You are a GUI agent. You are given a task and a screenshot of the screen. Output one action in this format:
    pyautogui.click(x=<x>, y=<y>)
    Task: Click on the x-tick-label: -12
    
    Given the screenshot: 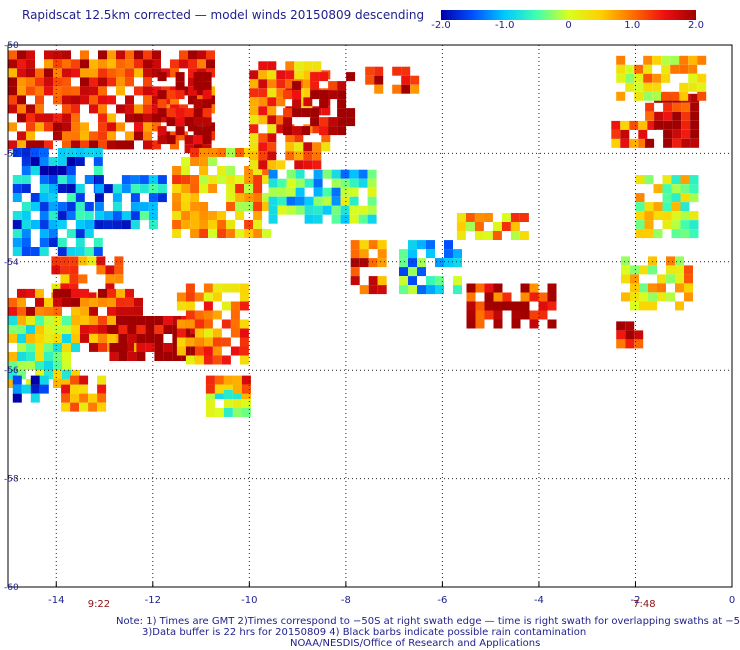 What is the action you would take?
    pyautogui.click(x=153, y=600)
    